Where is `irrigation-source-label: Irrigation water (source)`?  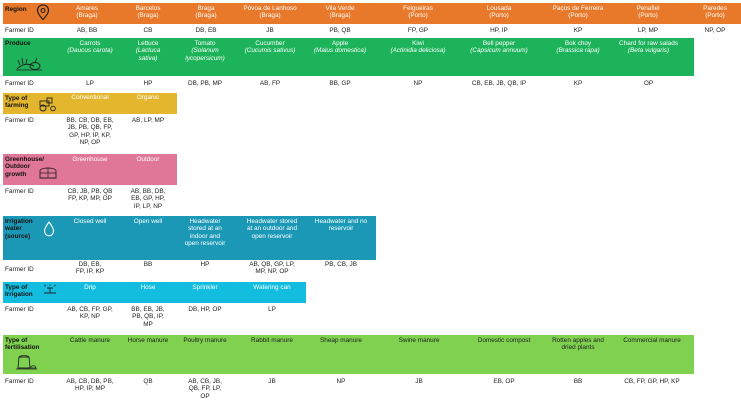
irrigation-source-label: Irrigation water (source) is located at coordinates (19, 229).